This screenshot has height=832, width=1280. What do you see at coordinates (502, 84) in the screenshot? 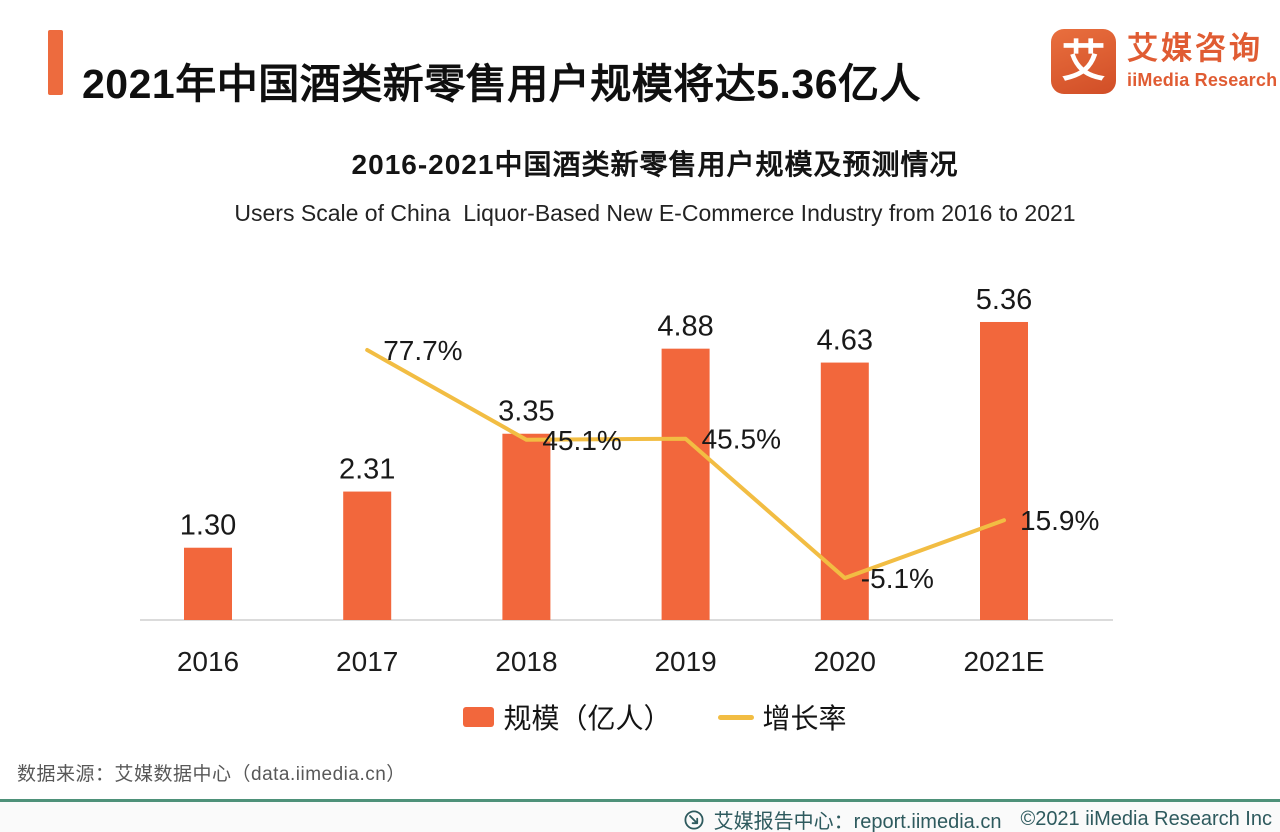
I see `page-title: 2021年中国酒类新零售用户规模将达5.36亿人` at bounding box center [502, 84].